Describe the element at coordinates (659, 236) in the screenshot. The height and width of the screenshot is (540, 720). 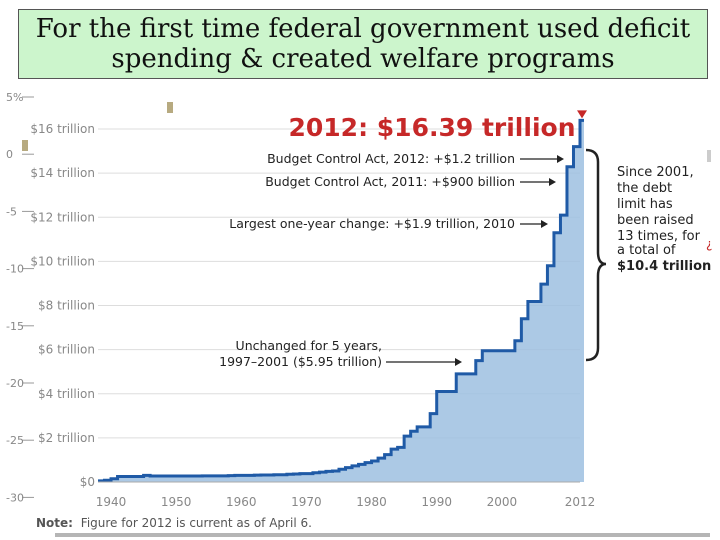
I see `side-note-line: 13 times, for` at that location.